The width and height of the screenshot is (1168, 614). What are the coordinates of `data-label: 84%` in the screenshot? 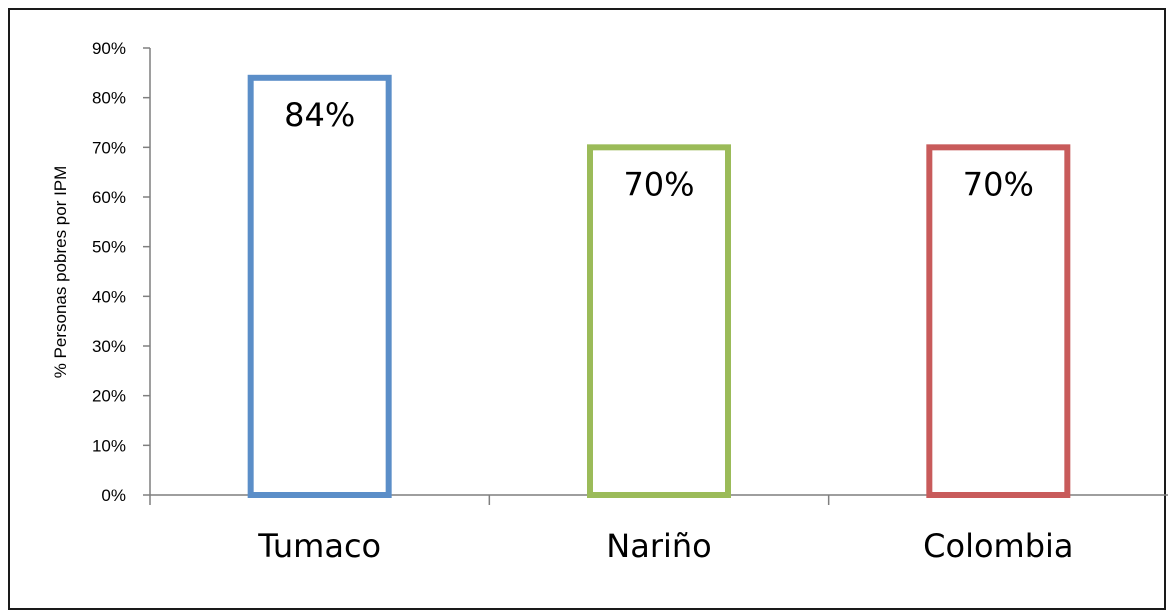 It's located at (319, 115).